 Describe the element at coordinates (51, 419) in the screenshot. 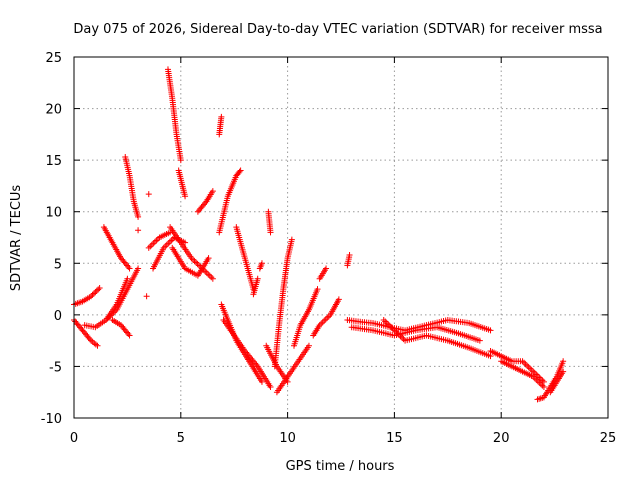

I see `y-tick-label: -10` at that location.